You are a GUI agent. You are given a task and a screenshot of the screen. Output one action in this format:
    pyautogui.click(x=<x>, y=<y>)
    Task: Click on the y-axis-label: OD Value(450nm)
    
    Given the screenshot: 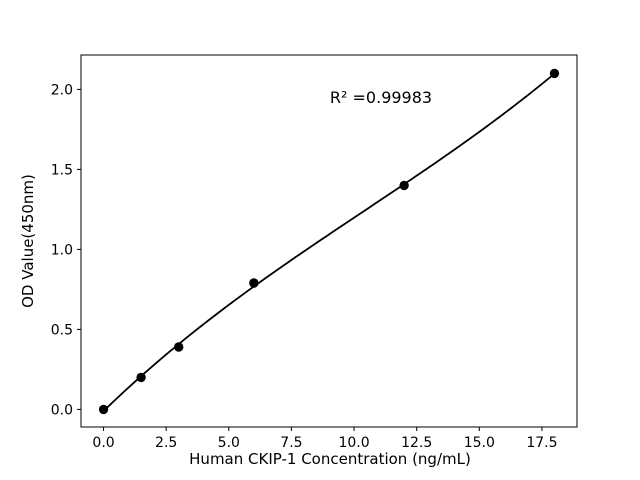 What is the action you would take?
    pyautogui.click(x=28, y=241)
    